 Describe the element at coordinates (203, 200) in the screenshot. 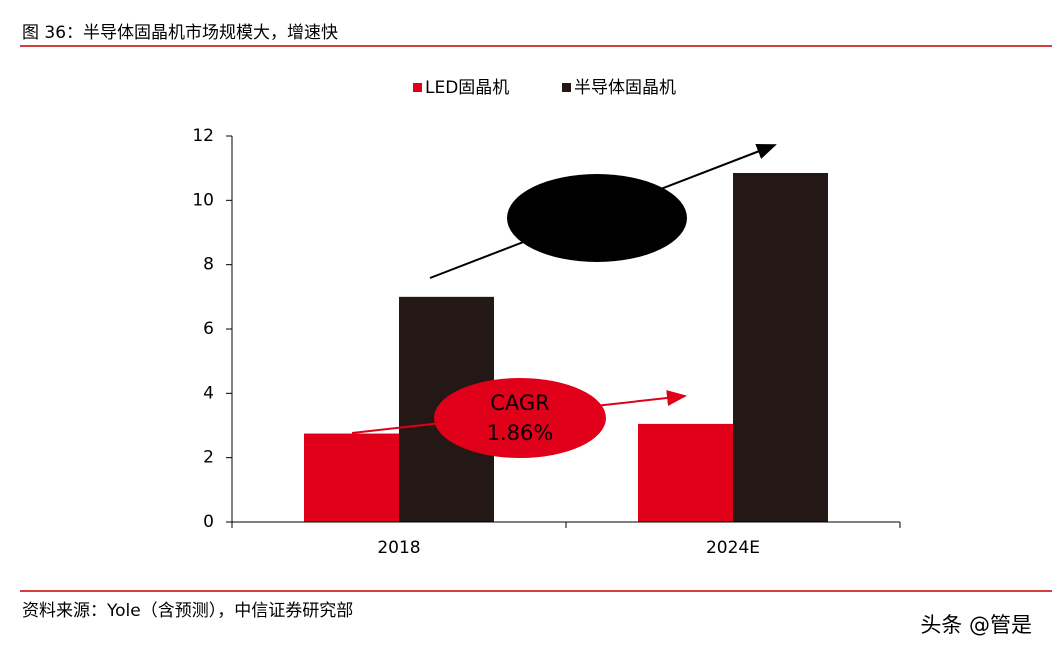

I see `y-tick-label: 10` at that location.